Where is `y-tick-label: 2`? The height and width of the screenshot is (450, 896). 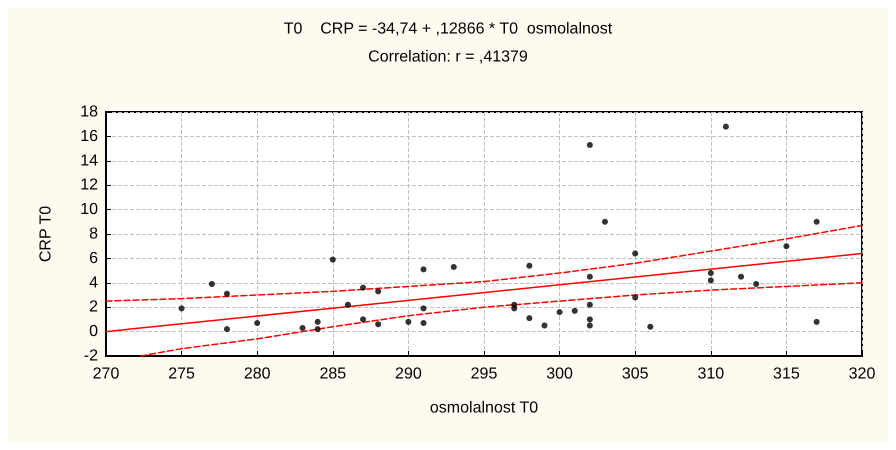 y-tick-label: 2 is located at coordinates (93, 307).